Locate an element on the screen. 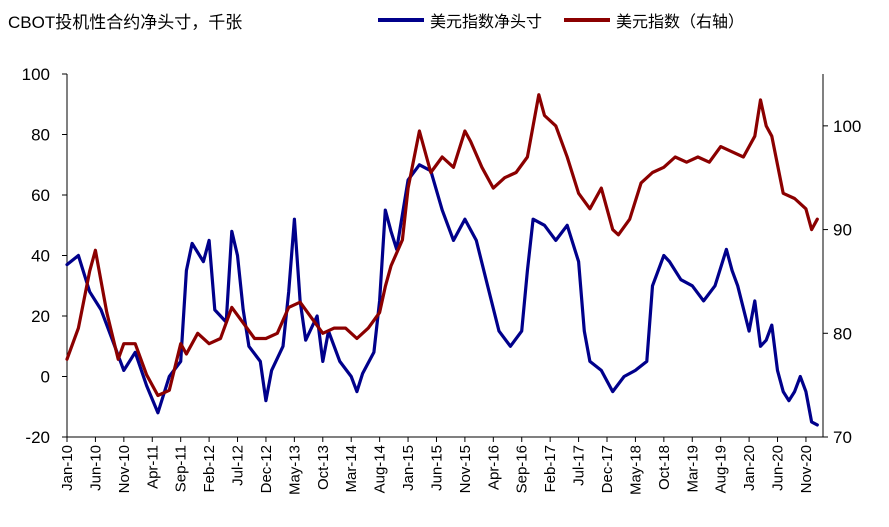  right-tick-label: 90 is located at coordinates (842, 230).